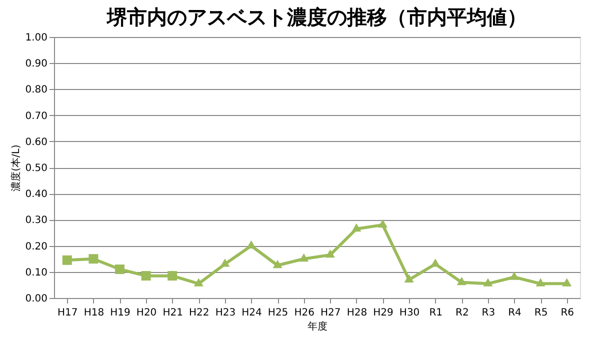 This screenshot has width=600, height=337. What do you see at coordinates (36, 90) in the screenshot?
I see `y-tick-label: 0.80` at bounding box center [36, 90].